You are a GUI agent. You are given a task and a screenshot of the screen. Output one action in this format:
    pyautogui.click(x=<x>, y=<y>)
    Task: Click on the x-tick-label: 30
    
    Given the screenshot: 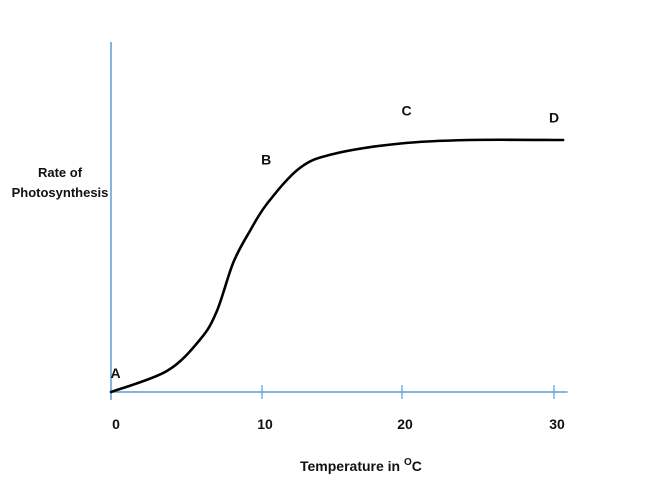 What is the action you would take?
    pyautogui.click(x=557, y=424)
    